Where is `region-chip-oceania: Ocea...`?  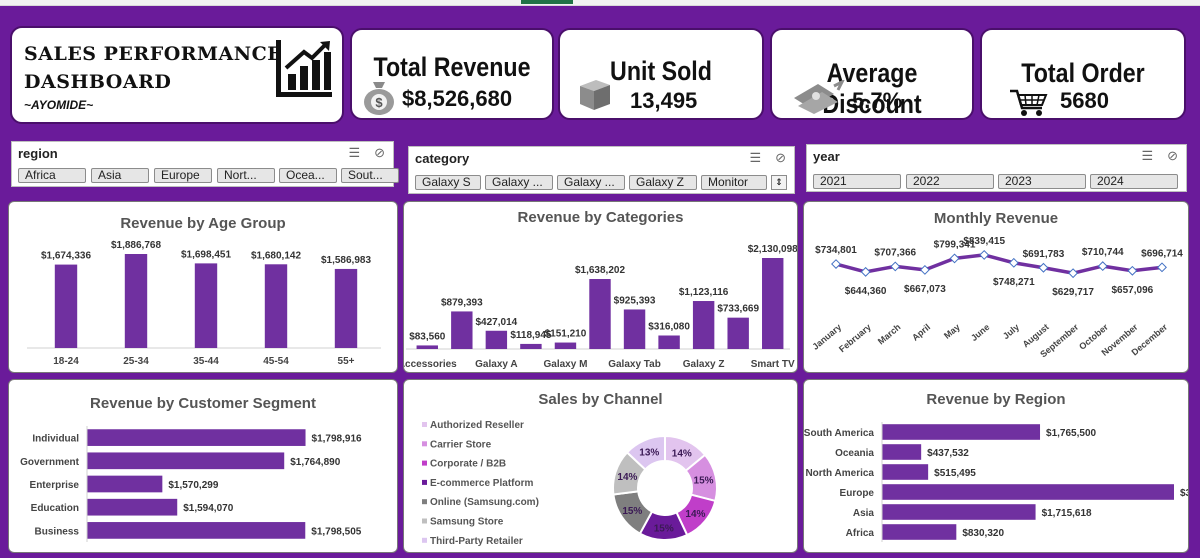 region-chip-oceania: Ocea... is located at coordinates (308, 175).